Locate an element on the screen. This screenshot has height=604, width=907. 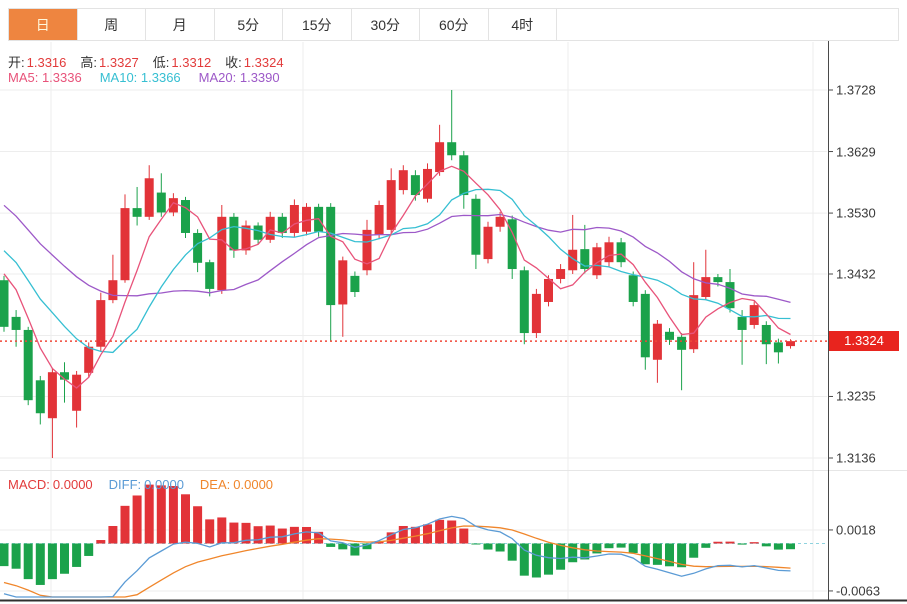
ohlc-label: 低: is located at coordinates (161, 62).